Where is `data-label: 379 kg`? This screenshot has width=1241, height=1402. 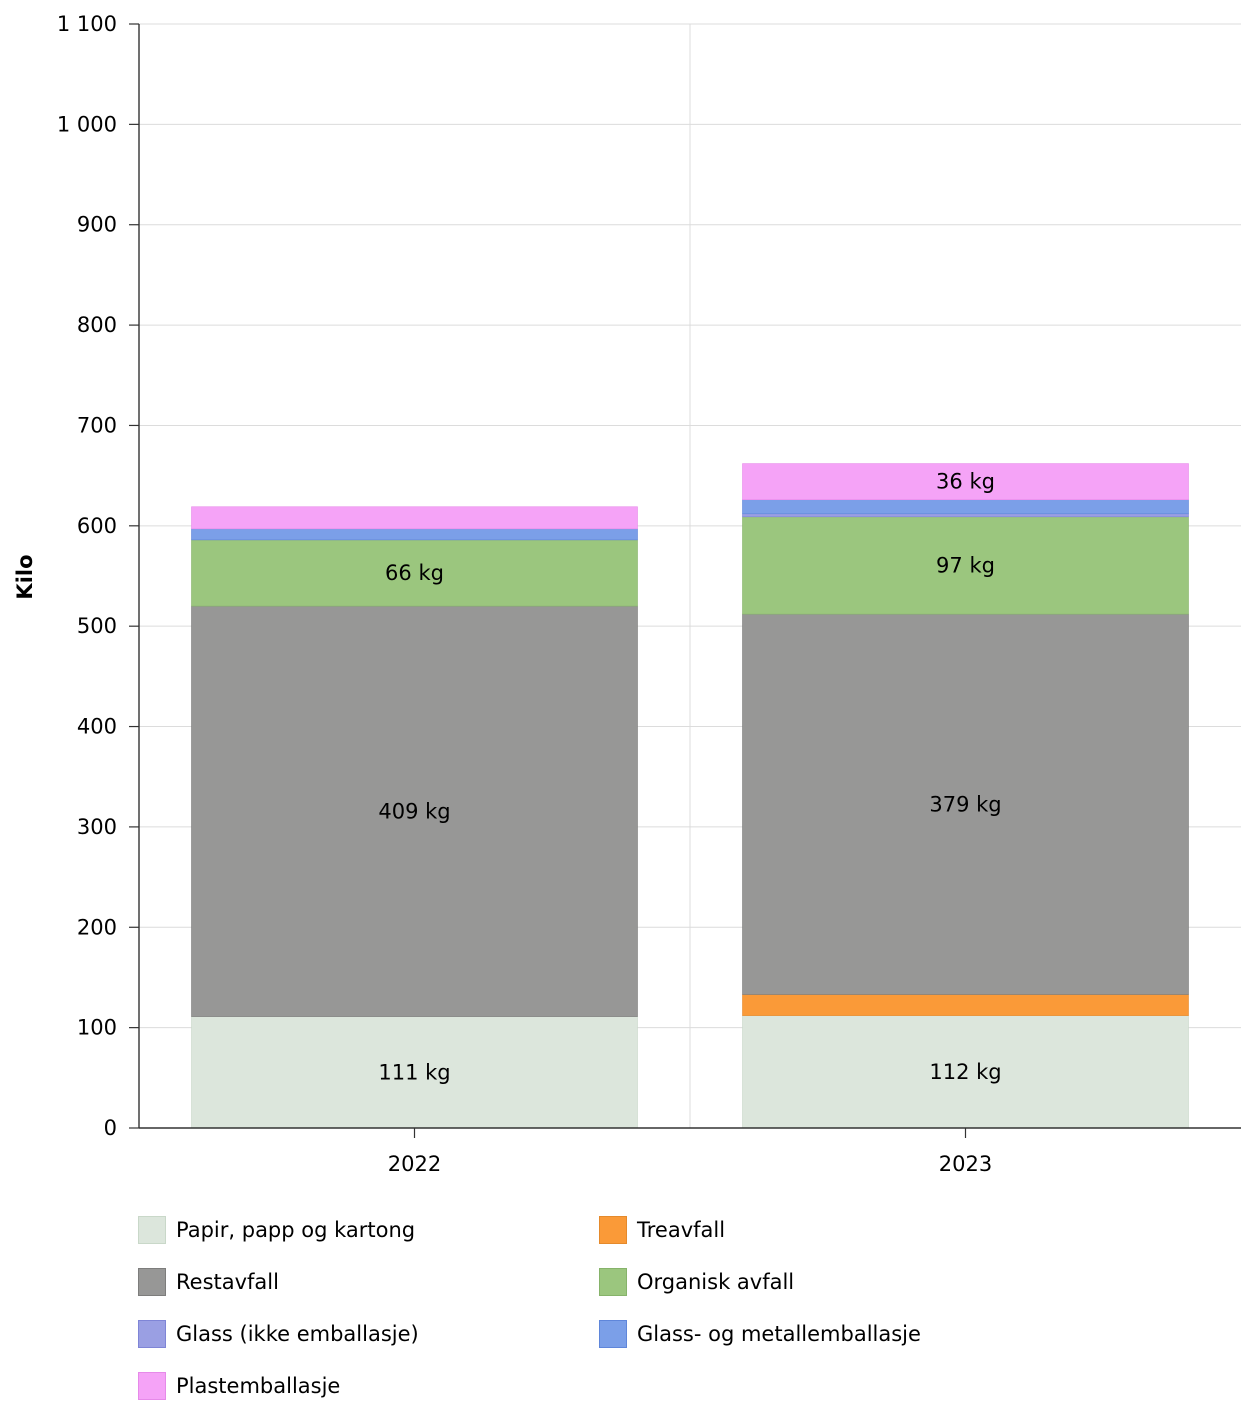
data-label: 379 kg is located at coordinates (965, 804).